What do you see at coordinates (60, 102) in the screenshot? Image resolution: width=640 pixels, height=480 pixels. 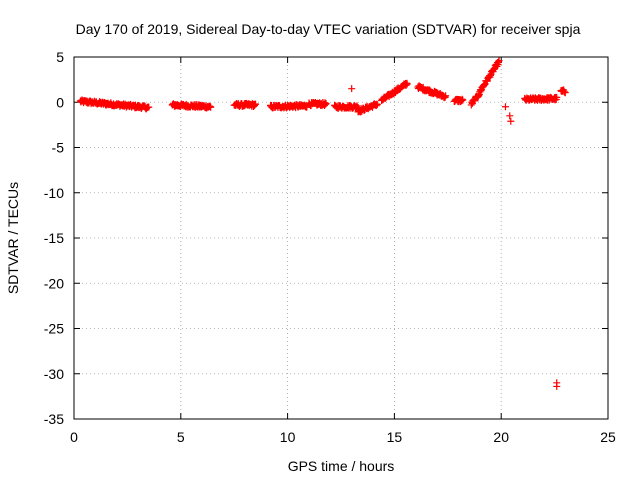 I see `y-tick-label: 0` at bounding box center [60, 102].